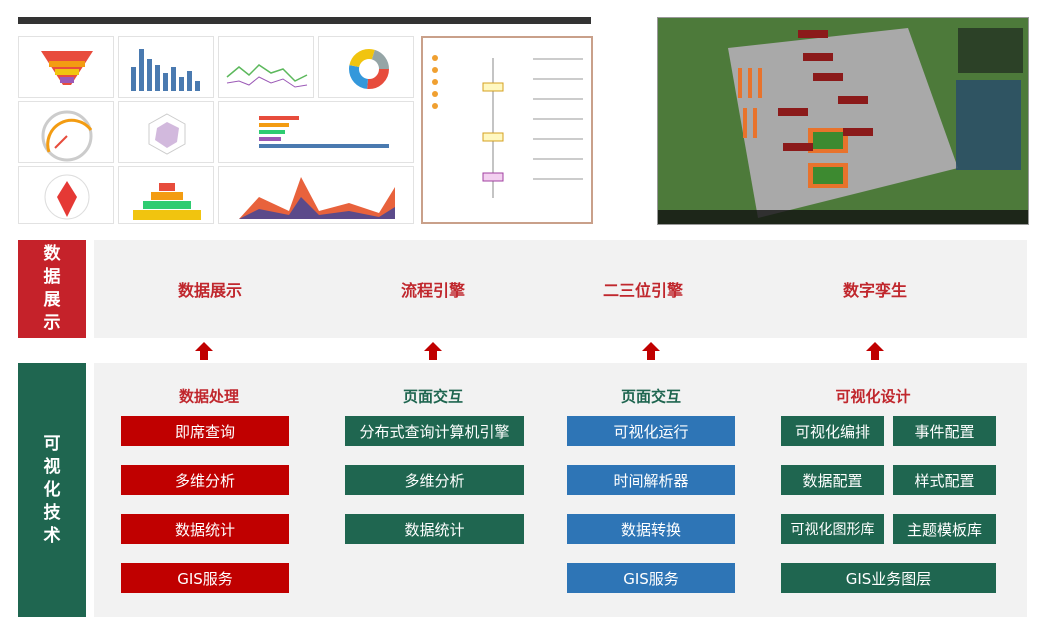 This screenshot has height=636, width=1051. What do you see at coordinates (52, 277) in the screenshot?
I see `side-char: 据` at bounding box center [52, 277].